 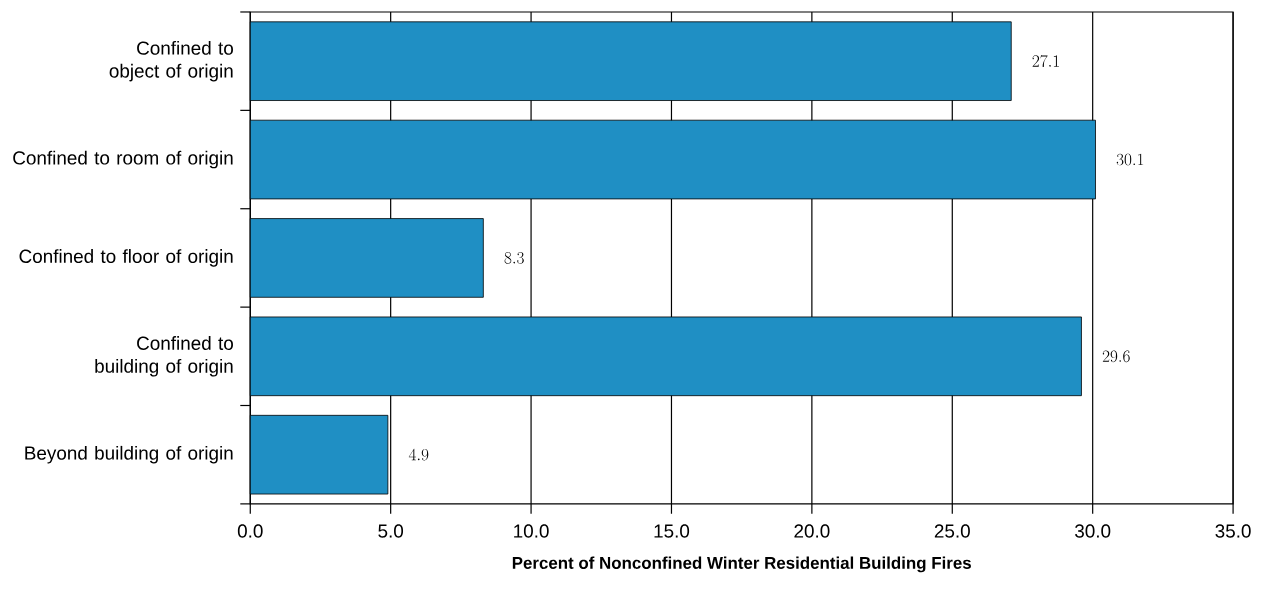 What do you see at coordinates (1045, 61) in the screenshot?
I see `data-label: 27. 1` at bounding box center [1045, 61].